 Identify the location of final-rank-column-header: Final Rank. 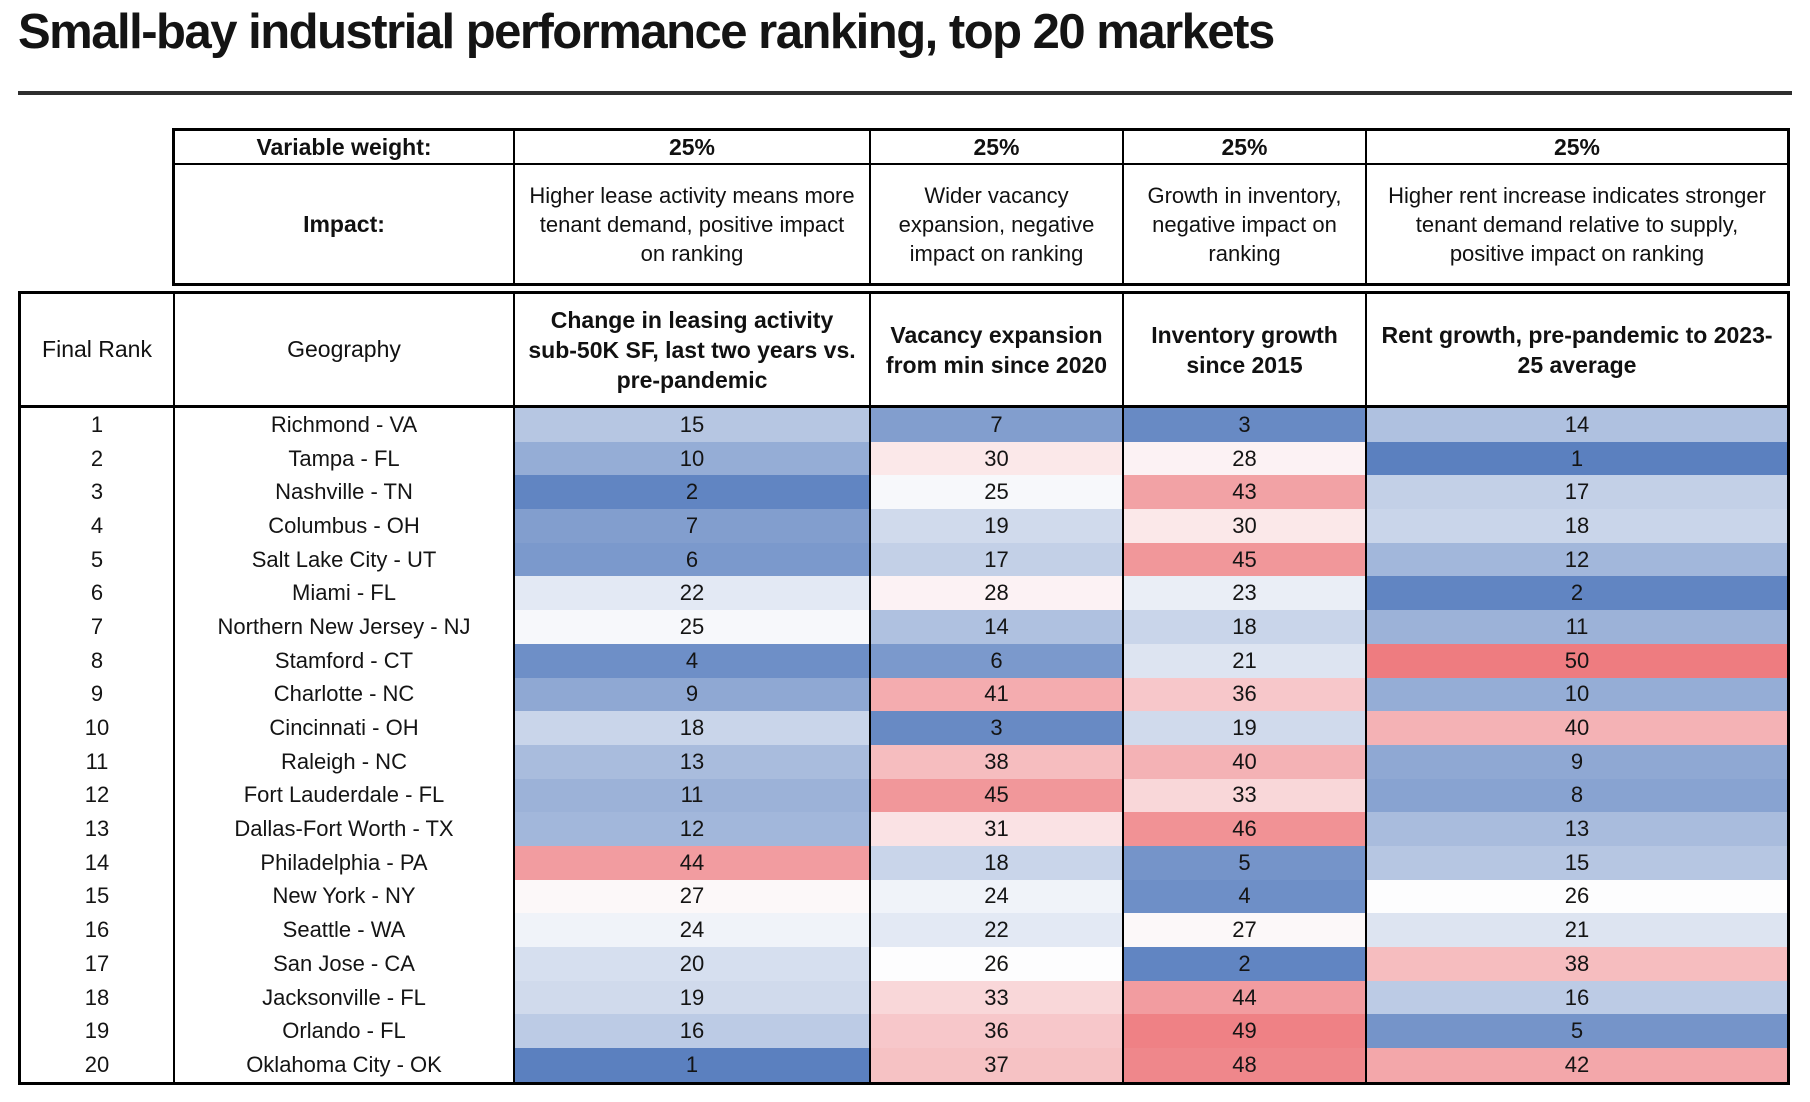
(97, 351).